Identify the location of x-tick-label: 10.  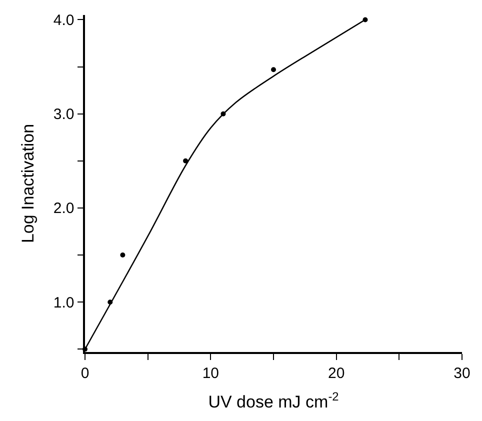
(211, 373).